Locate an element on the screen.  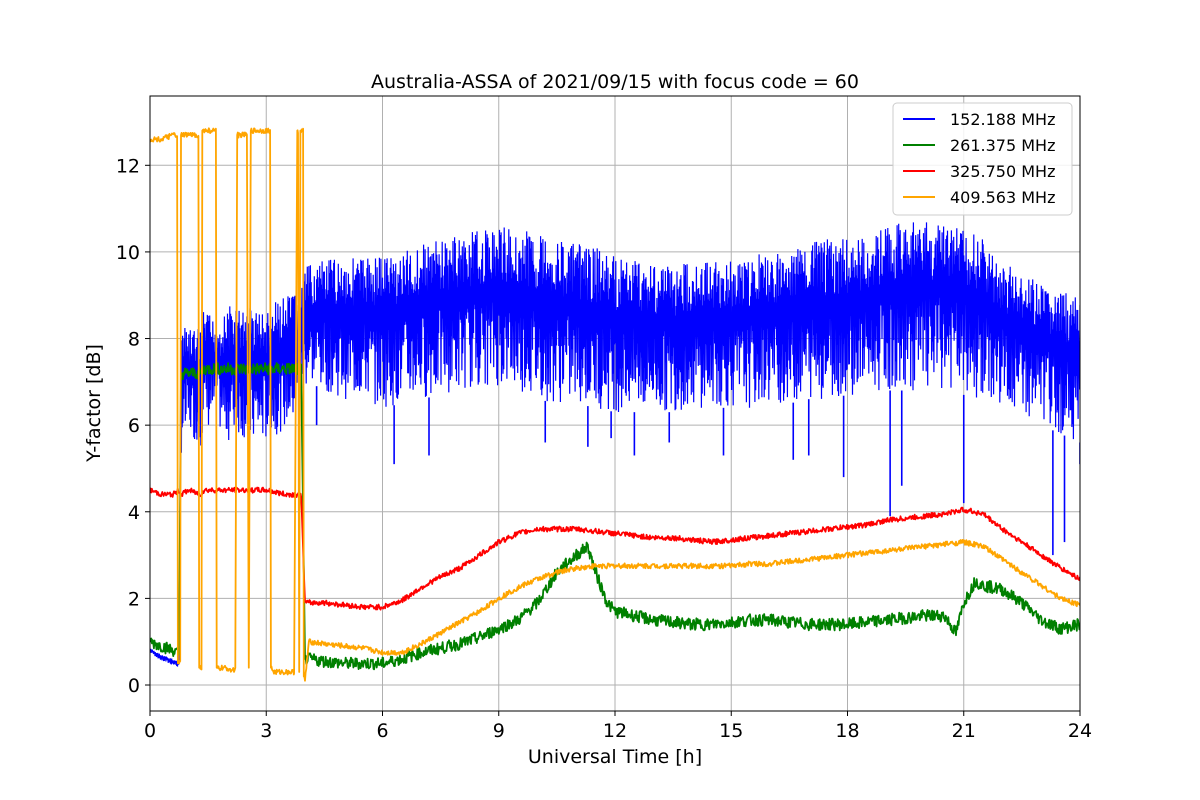
legend-entry-409-563-mhz: 409.563 MHz is located at coordinates (979, 197).